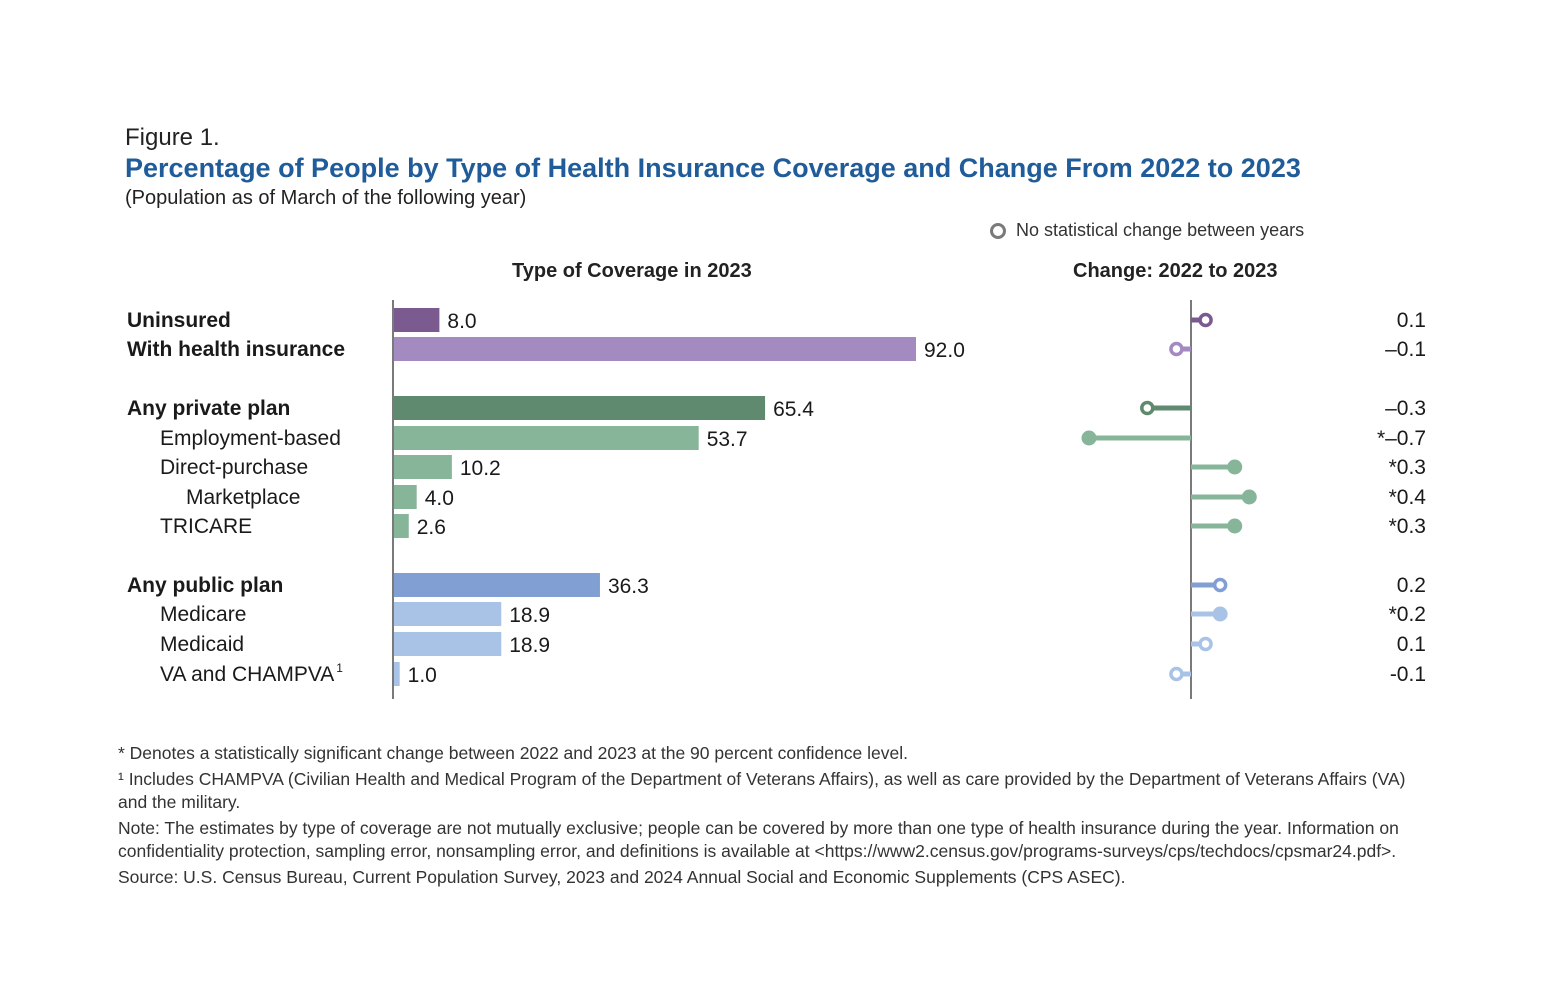  Describe the element at coordinates (1408, 497) in the screenshot. I see `change-value-label: *0.4` at that location.